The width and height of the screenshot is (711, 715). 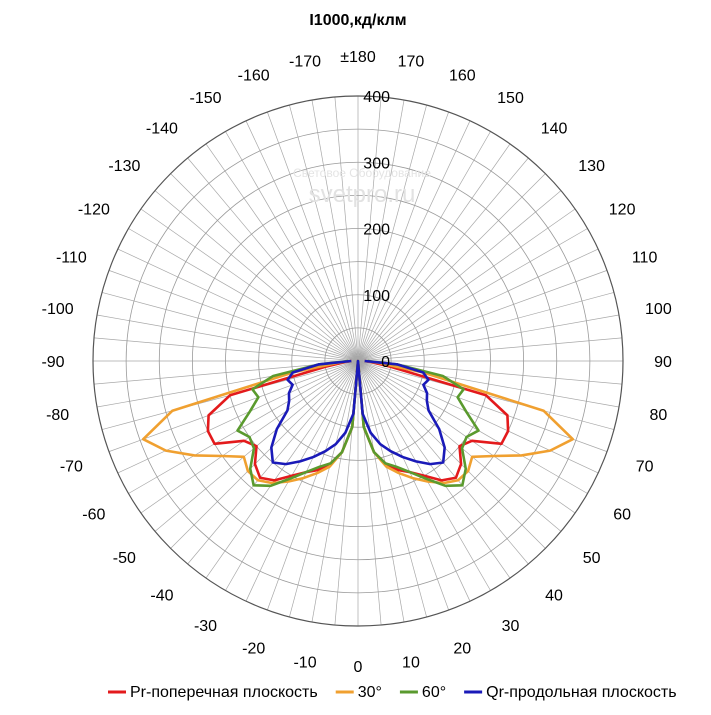 What do you see at coordinates (462, 649) in the screenshot?
I see `angle-tick-label: 20` at bounding box center [462, 649].